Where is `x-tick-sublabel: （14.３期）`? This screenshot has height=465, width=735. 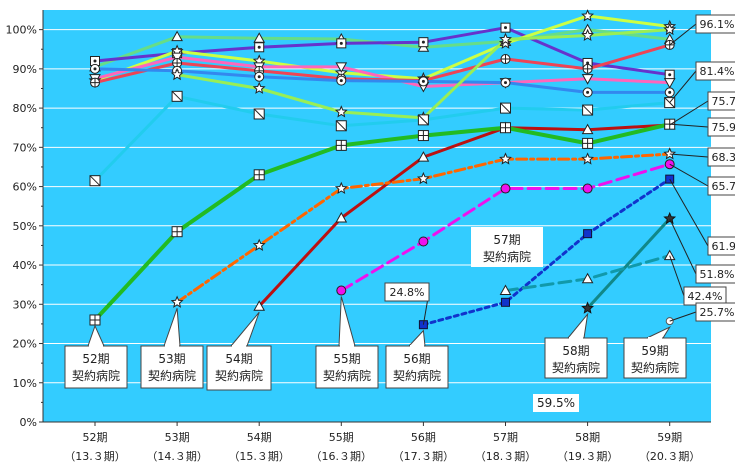
x-tick-sublabel: （14.３期） is located at coordinates (177, 456).